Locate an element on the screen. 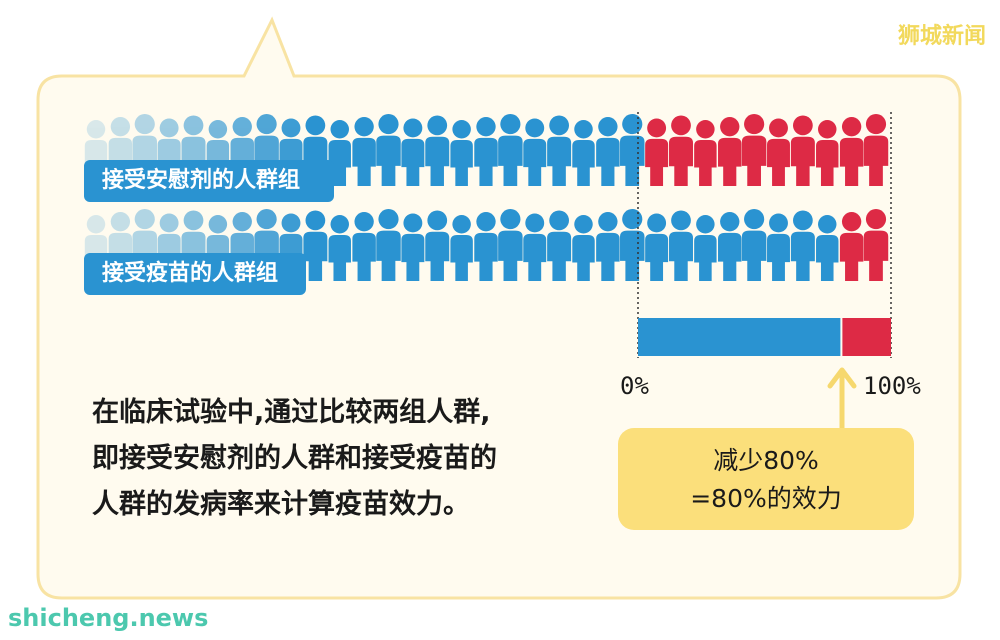  watermark-url-bottom: shicheng.news is located at coordinates (108, 618).